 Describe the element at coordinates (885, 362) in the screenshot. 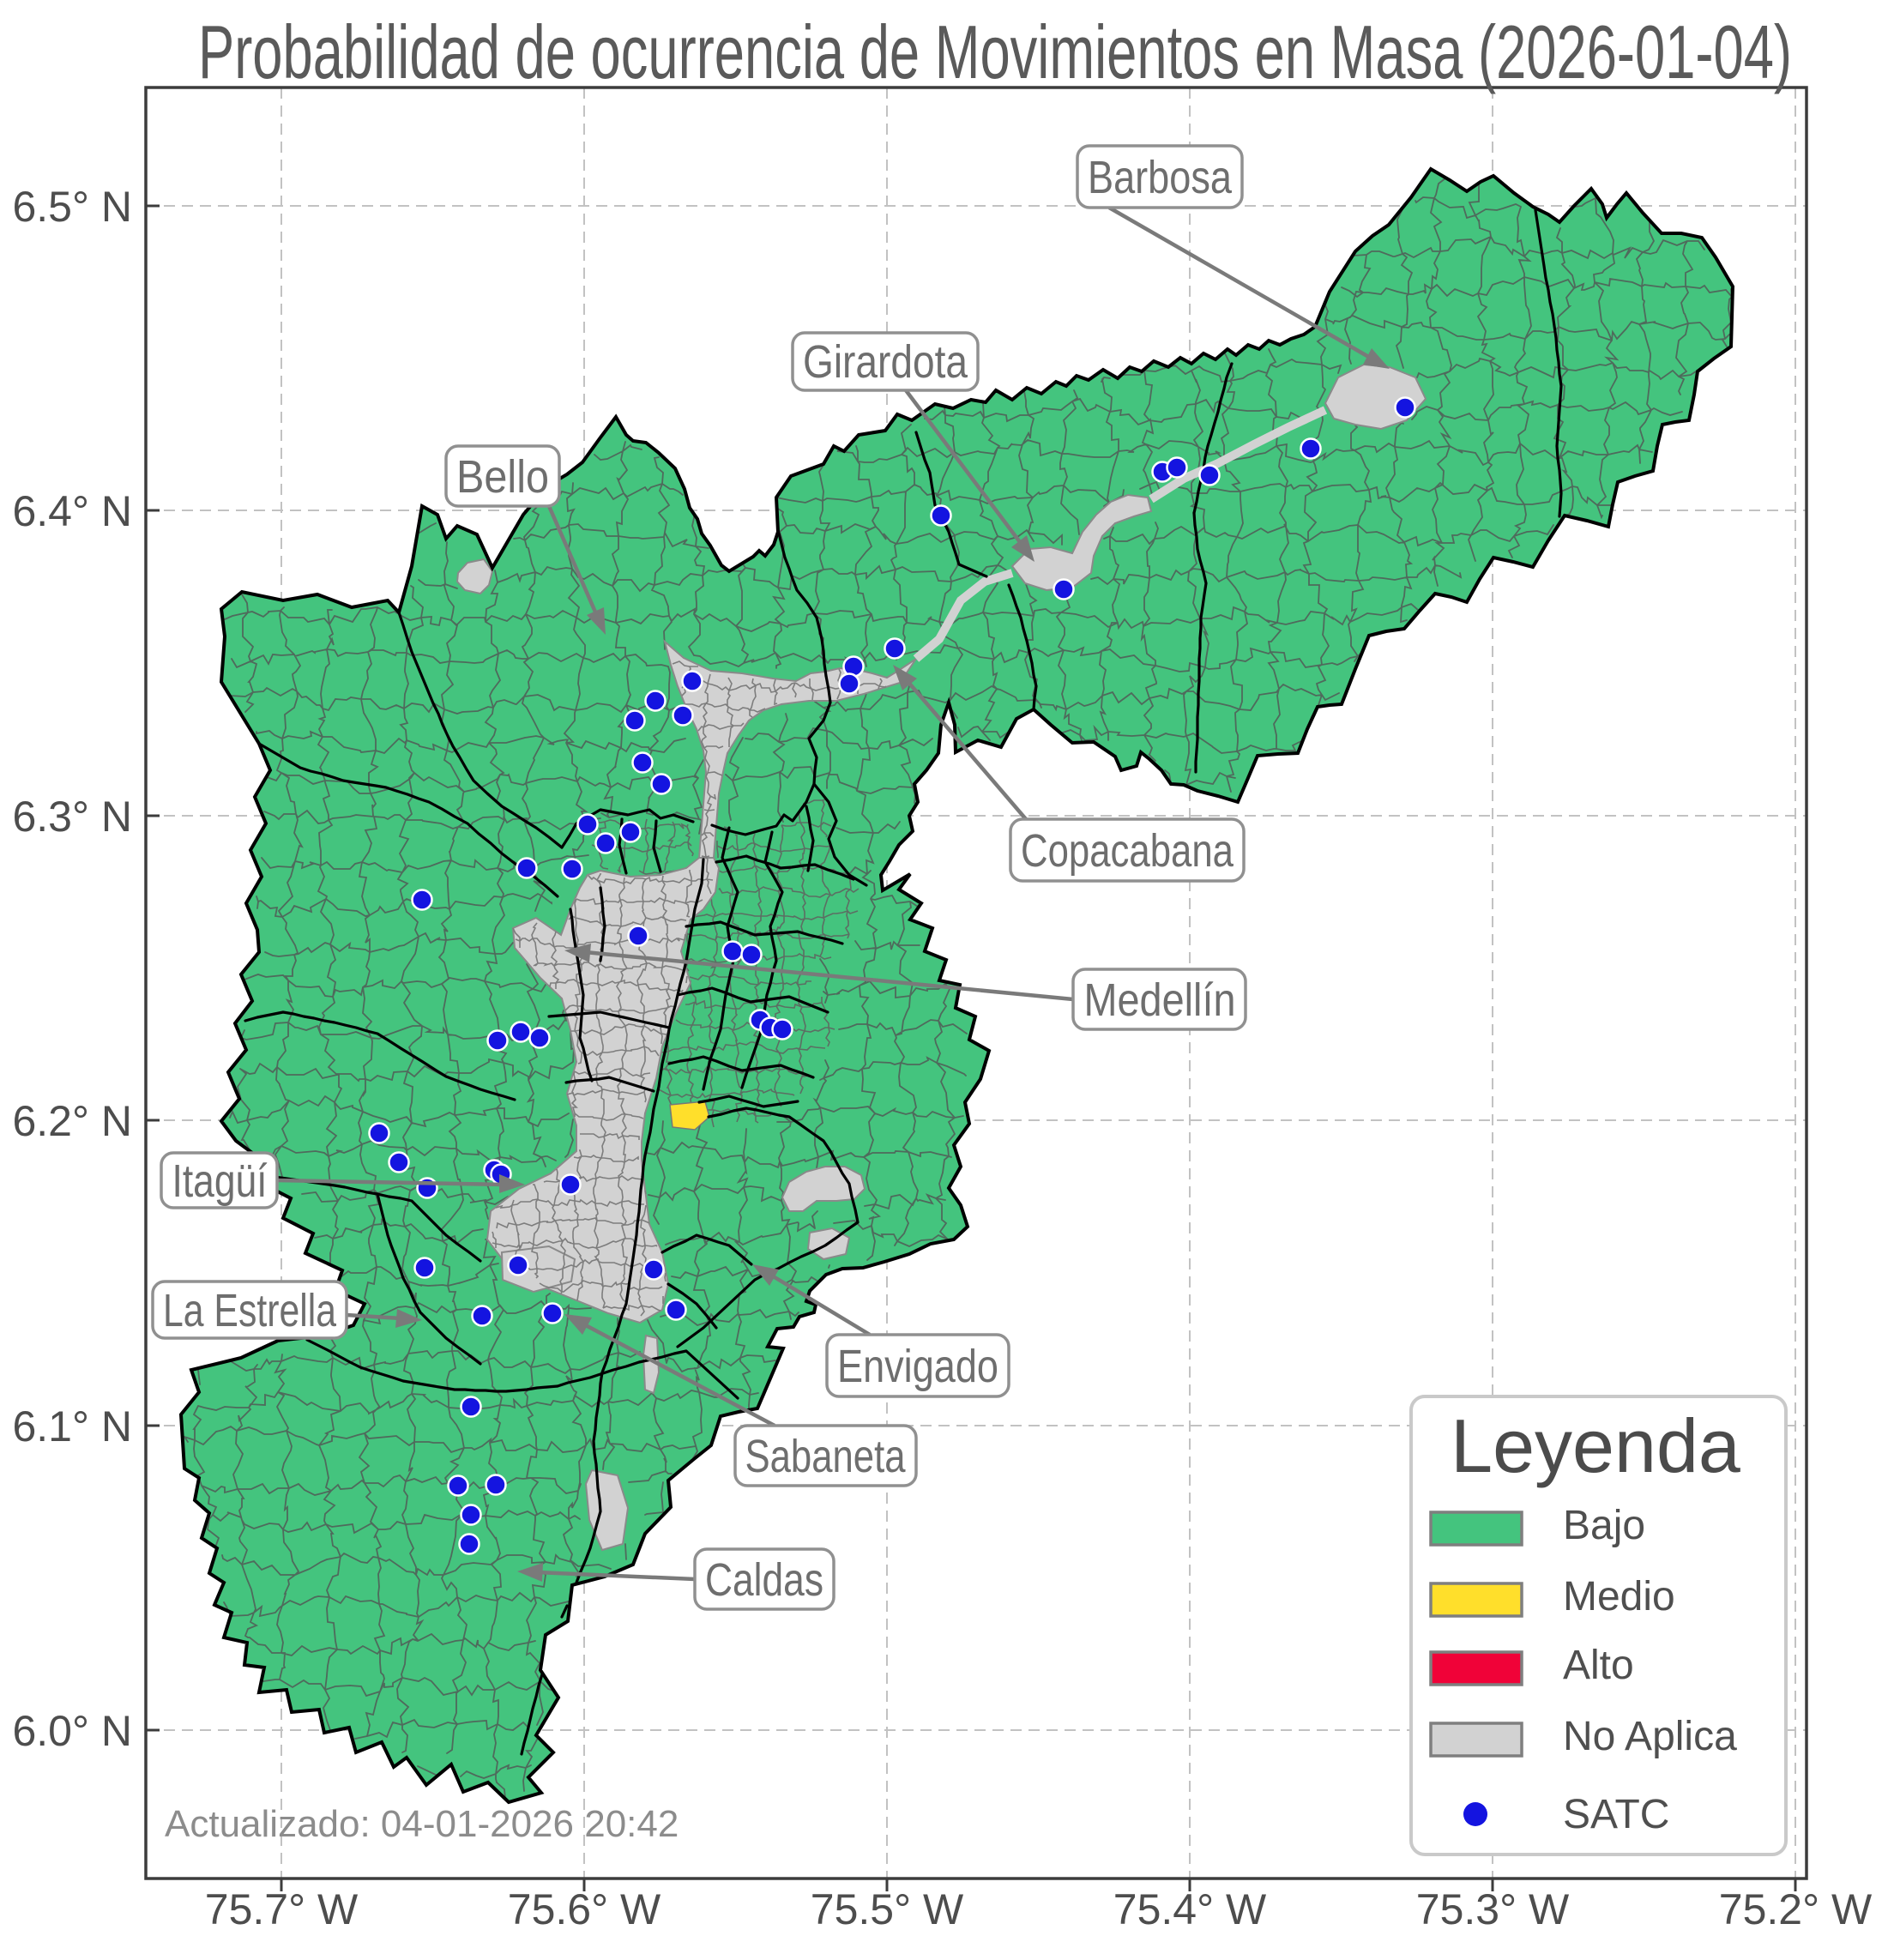

I see `svg-text: Girardota` at that location.